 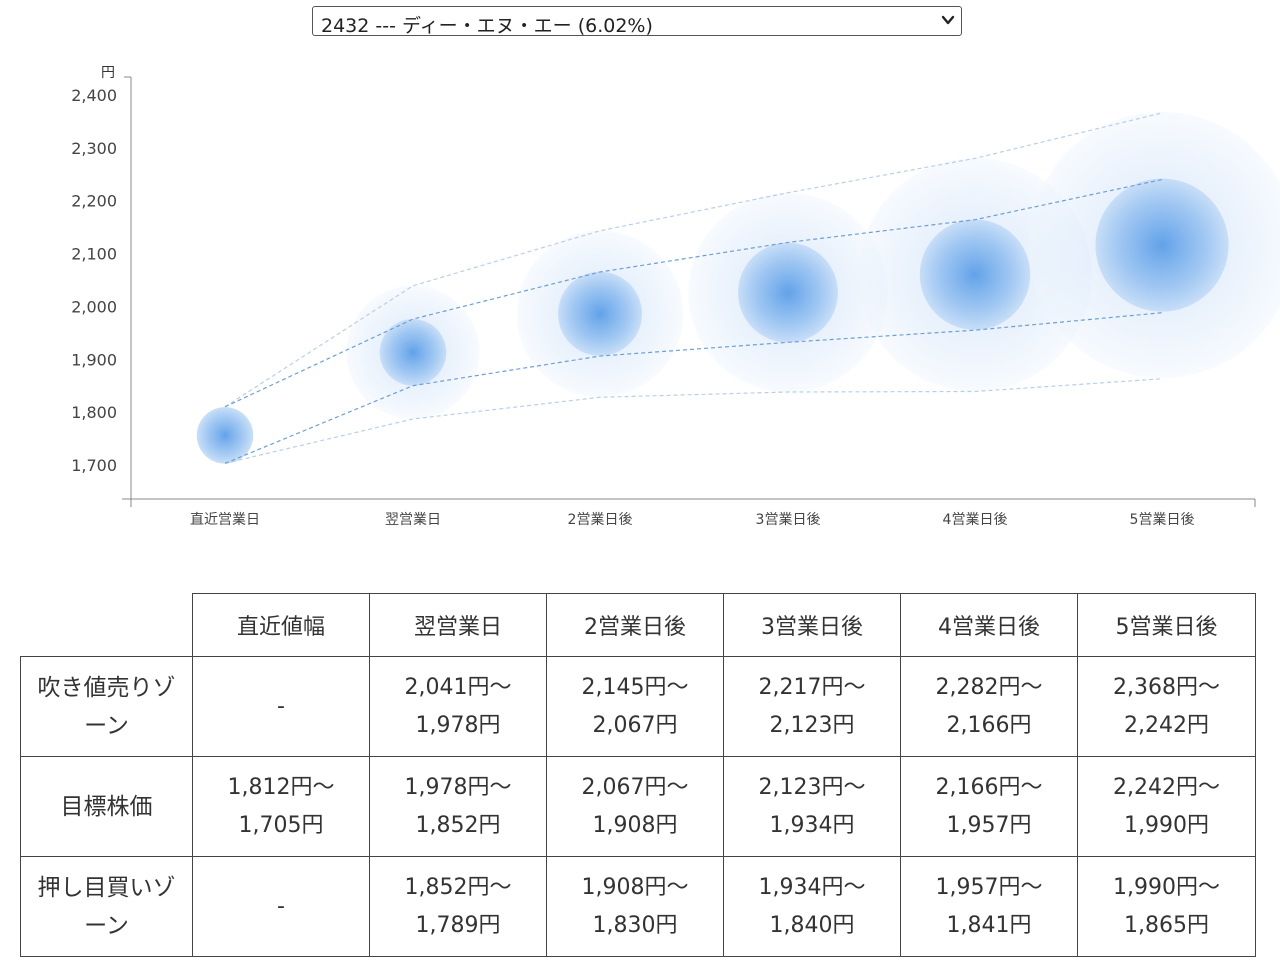 I want to click on y-tick-label: 2,300, so click(x=94, y=148).